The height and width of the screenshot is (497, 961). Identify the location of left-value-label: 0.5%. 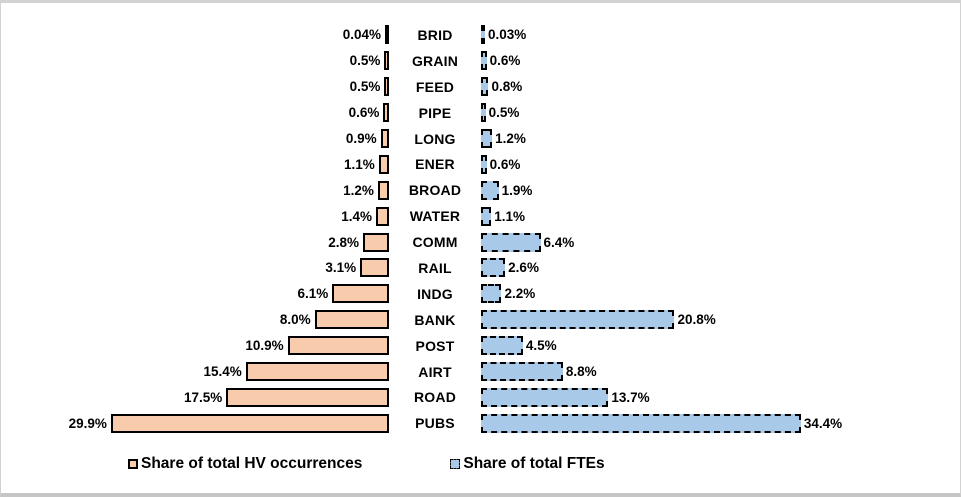
(365, 87).